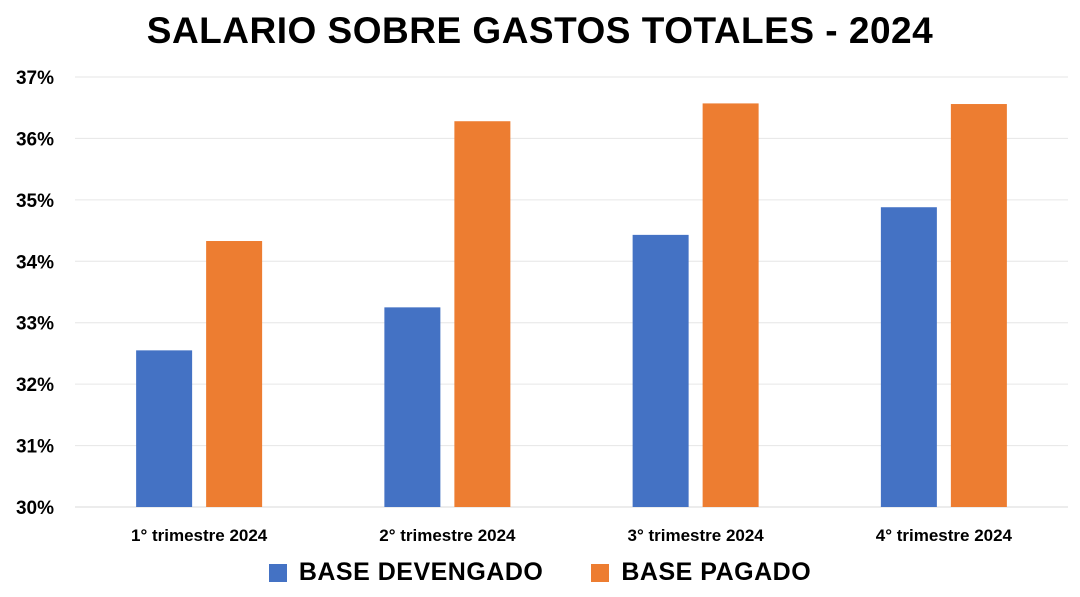 The image size is (1080, 597). What do you see at coordinates (234, 374) in the screenshot?
I see `bar-pagado-q1` at bounding box center [234, 374].